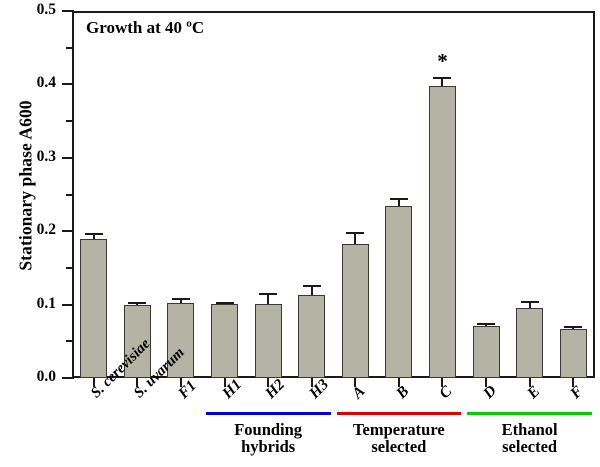 Image resolution: width=600 pixels, height=467 pixels. What do you see at coordinates (359, 392) in the screenshot?
I see `x-label-a: A` at bounding box center [359, 392].